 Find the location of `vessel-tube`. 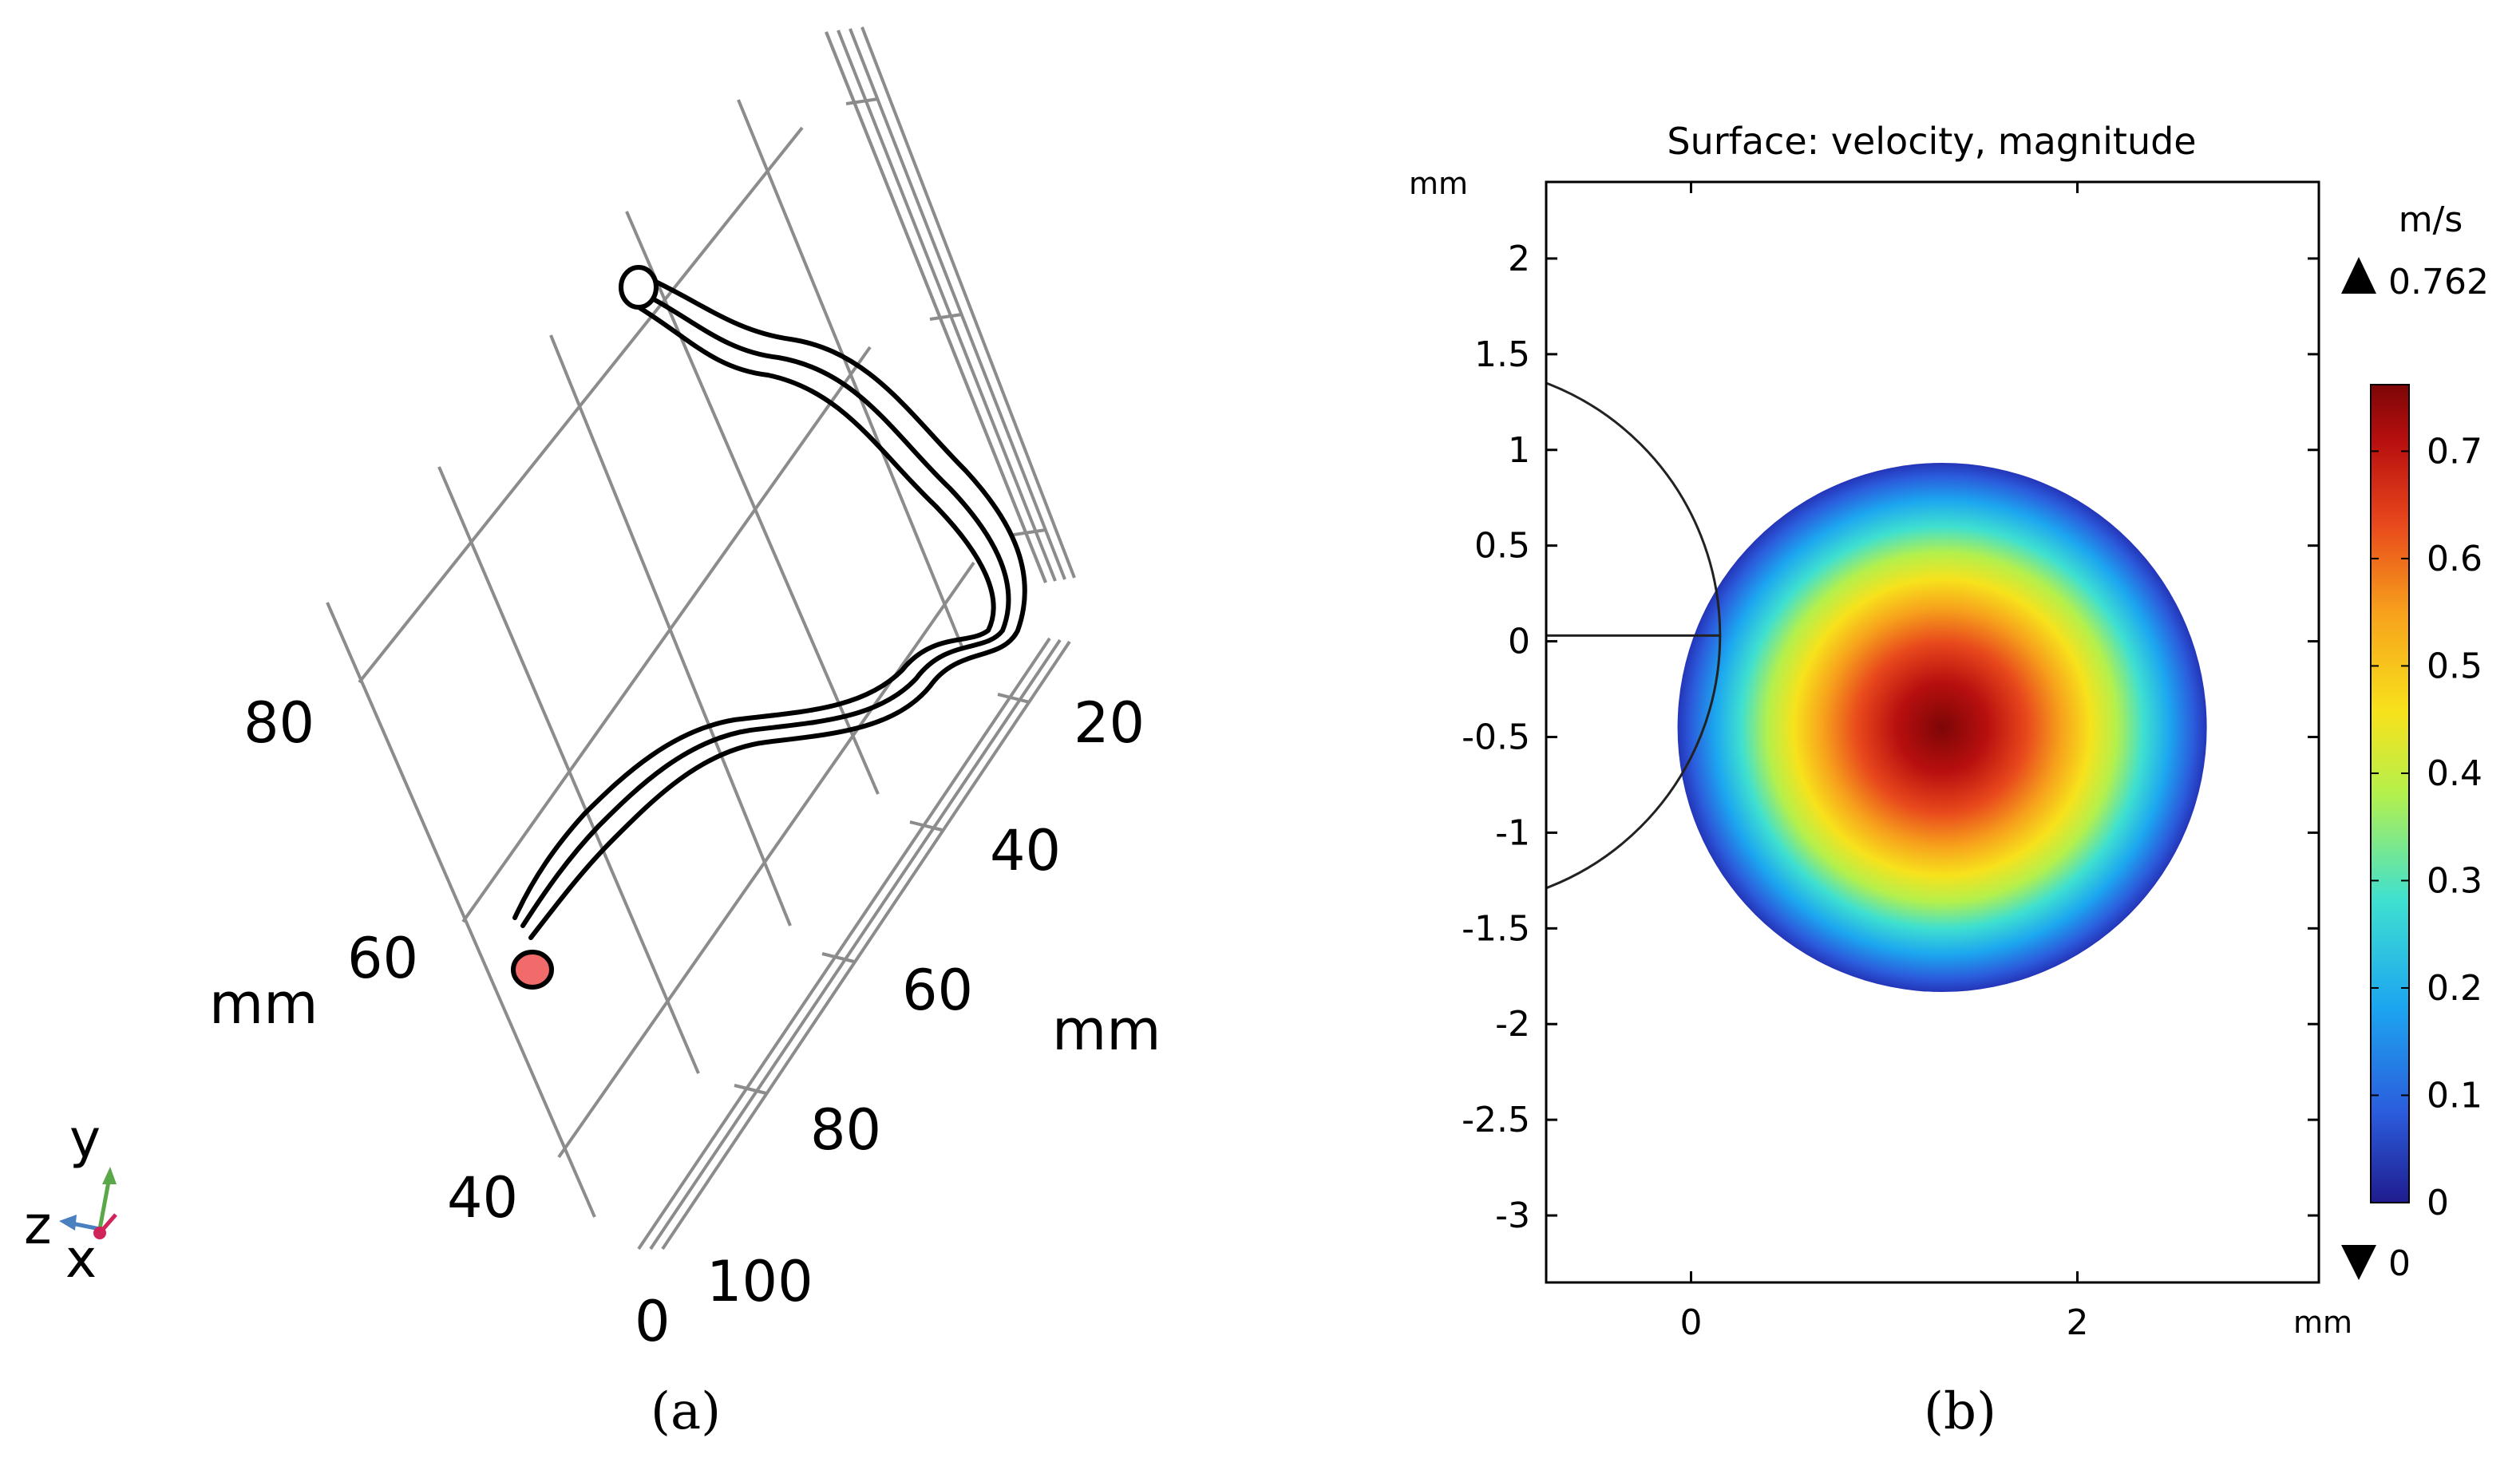

vessel-tube is located at coordinates (769, 609).